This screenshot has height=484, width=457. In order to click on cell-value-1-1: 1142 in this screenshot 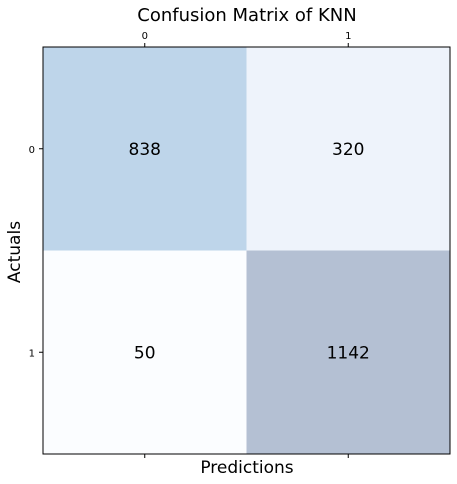, I will do `click(348, 353)`.